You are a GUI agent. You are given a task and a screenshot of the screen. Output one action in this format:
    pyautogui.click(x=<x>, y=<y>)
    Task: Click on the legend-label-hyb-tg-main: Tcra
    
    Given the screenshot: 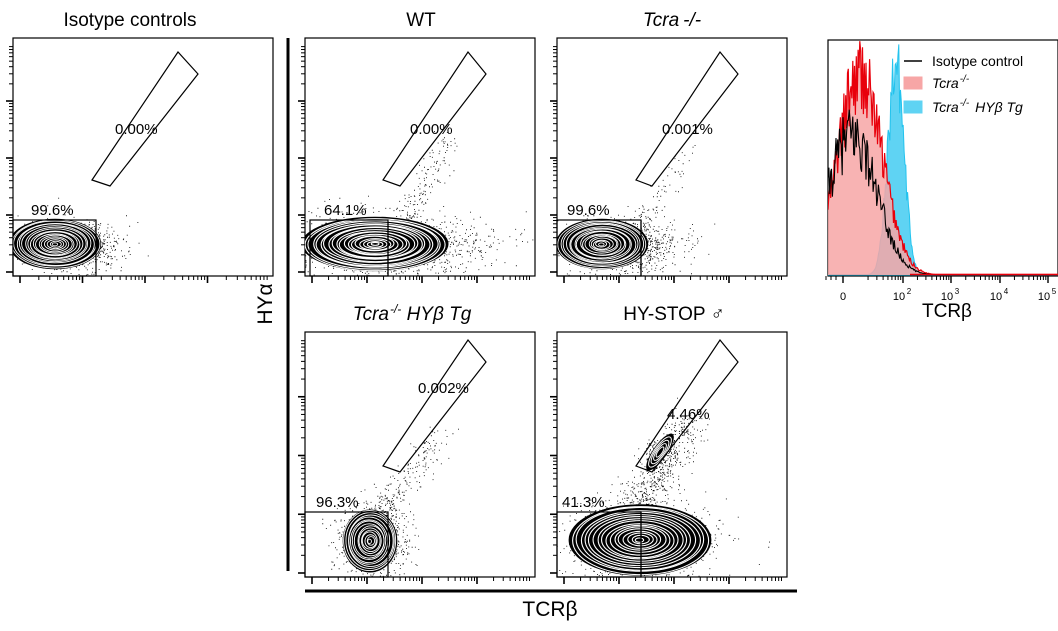 What is the action you would take?
    pyautogui.click(x=945, y=107)
    